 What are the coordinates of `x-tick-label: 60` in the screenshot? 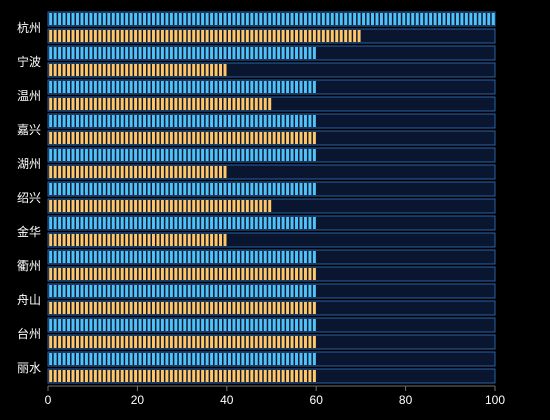 It's located at (317, 400).